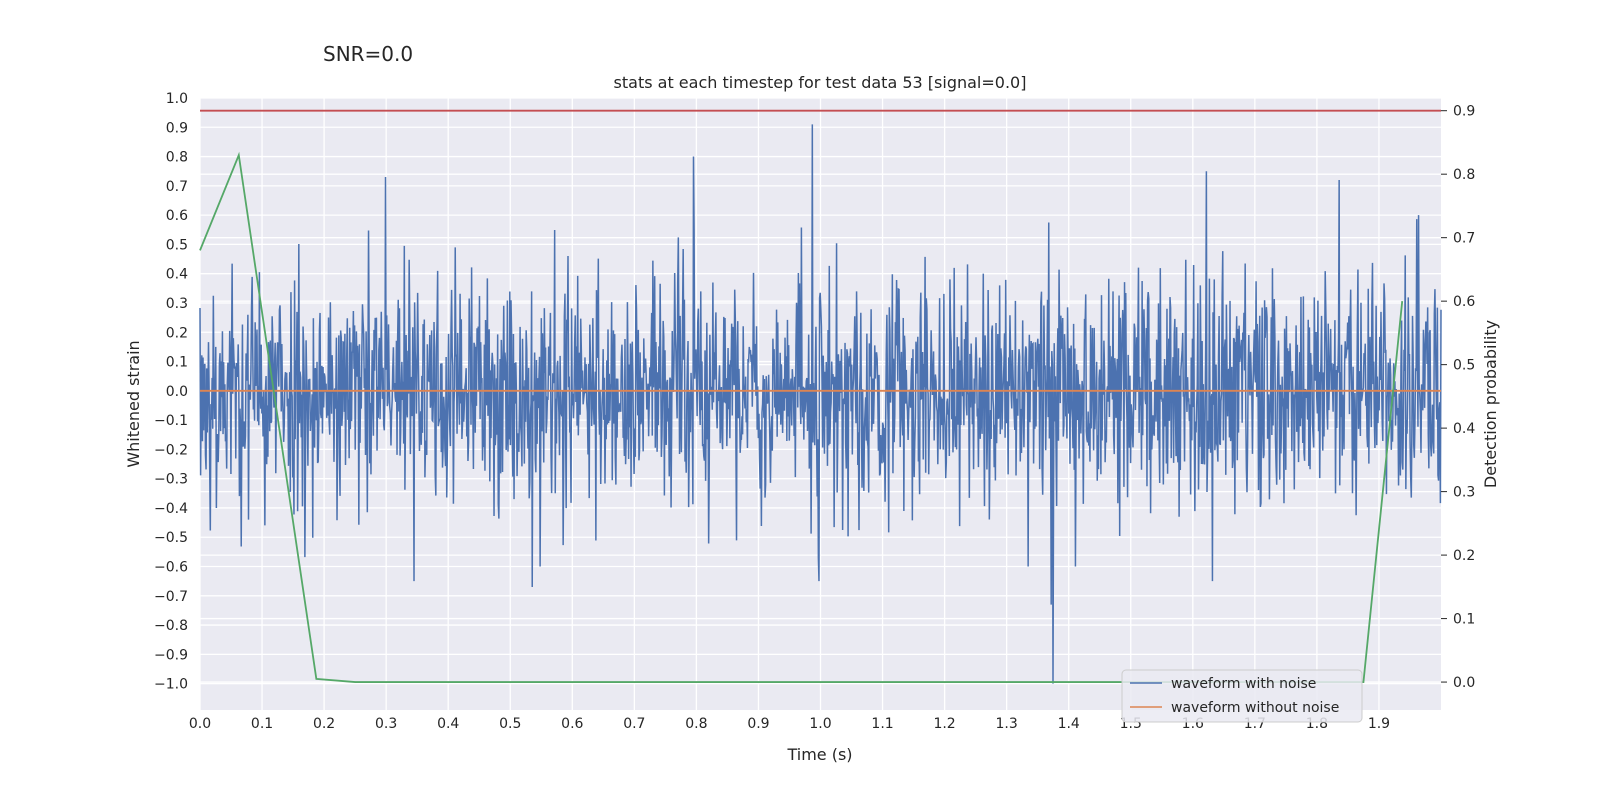 The width and height of the screenshot is (1600, 804). I want to click on x-tick-label: 0.0, so click(200, 724).